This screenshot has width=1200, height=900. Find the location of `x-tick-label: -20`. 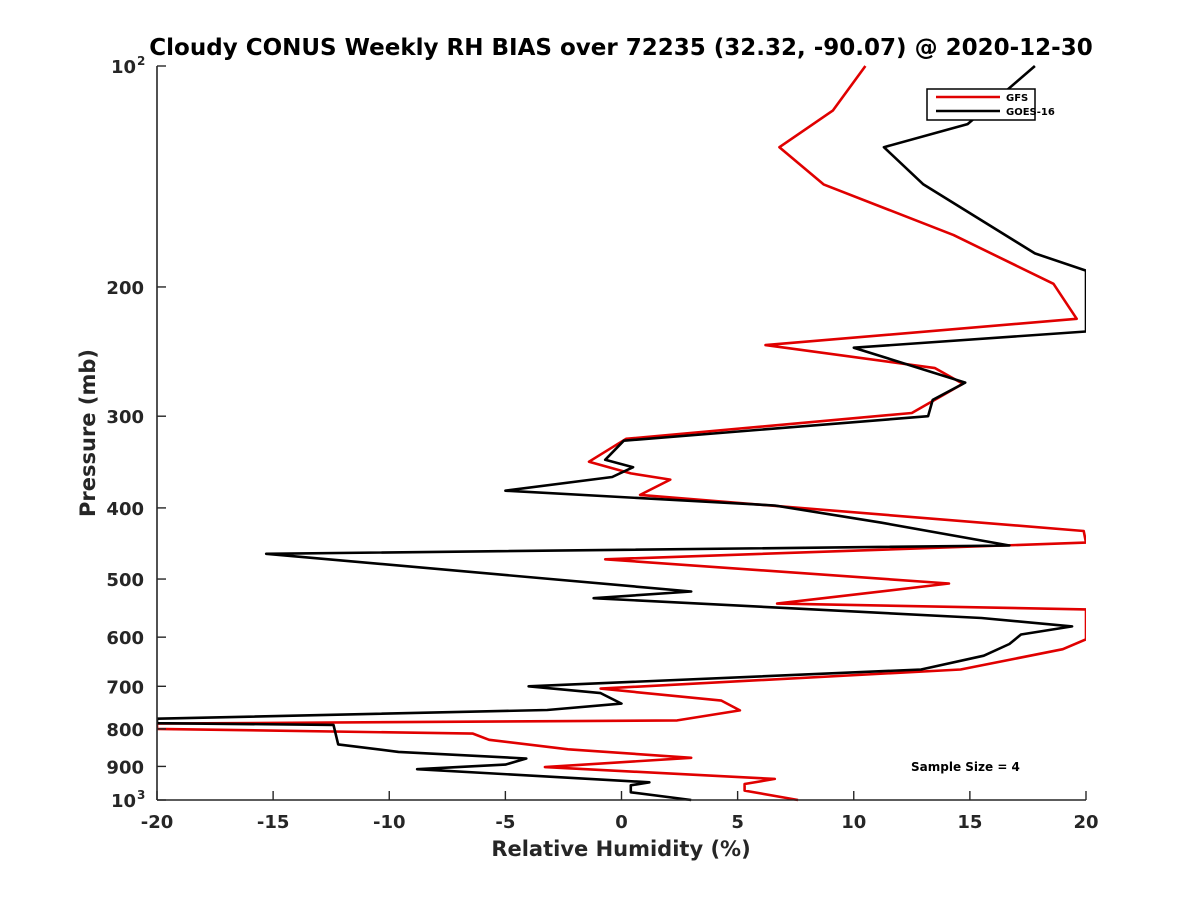

x-tick-label: -20 is located at coordinates (157, 822).